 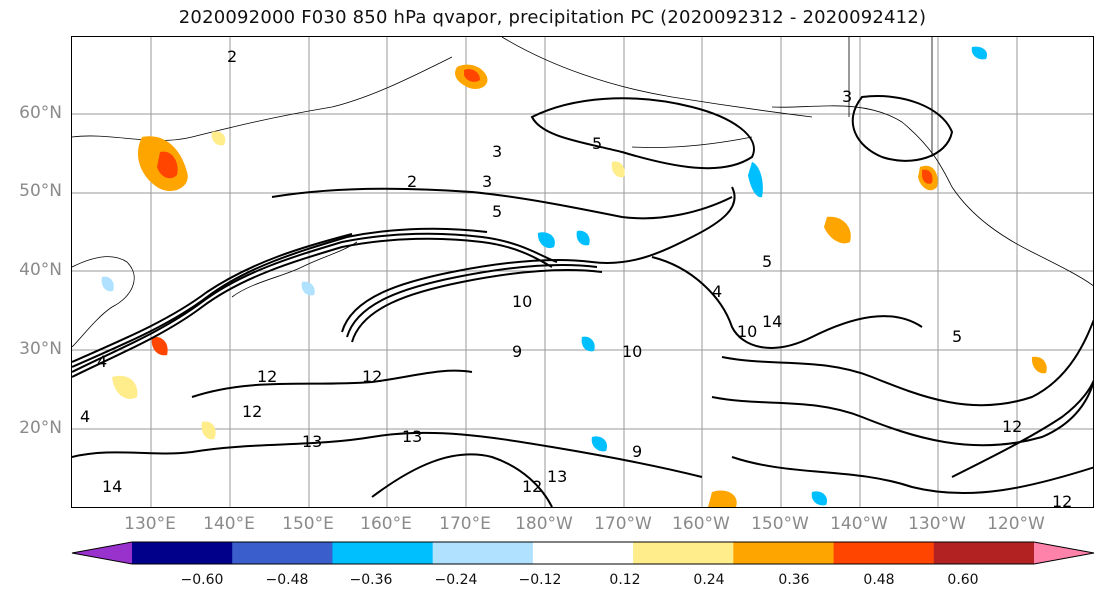 I want to click on colorbar-tick: −0.36, so click(x=371, y=580).